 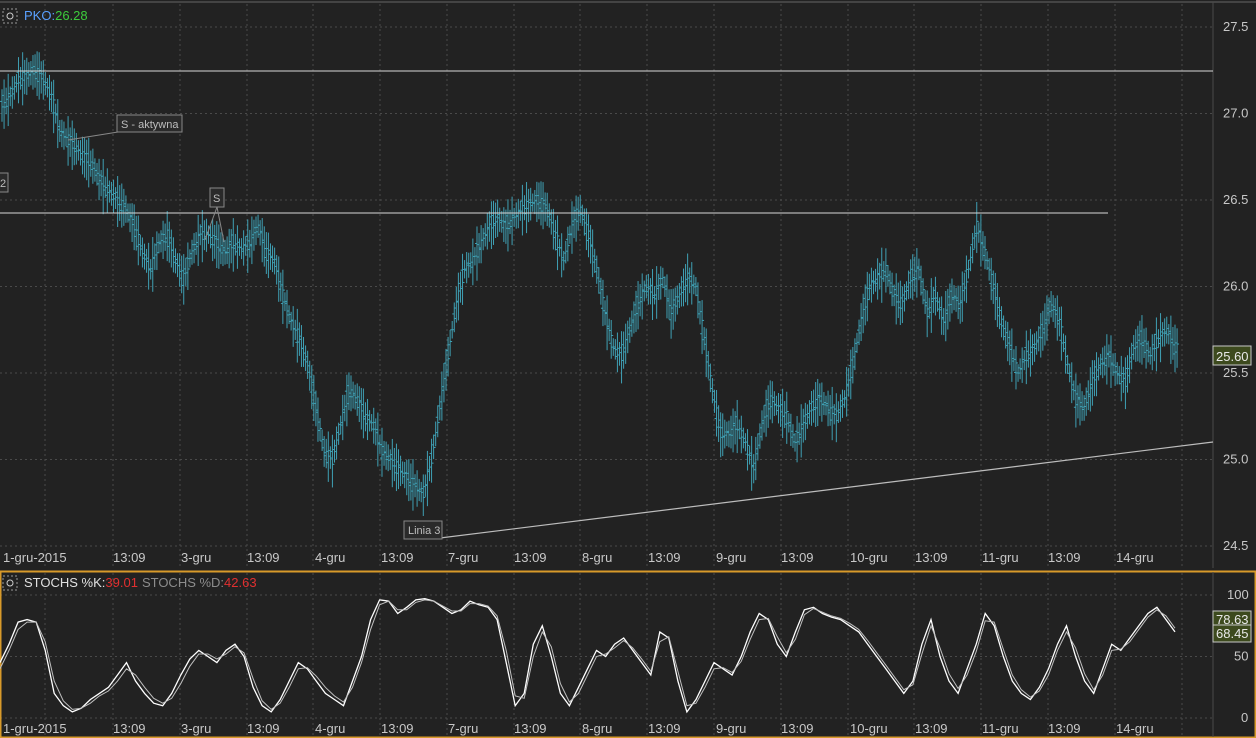 I want to click on label-left-marker-text: 2, so click(x=3, y=184).